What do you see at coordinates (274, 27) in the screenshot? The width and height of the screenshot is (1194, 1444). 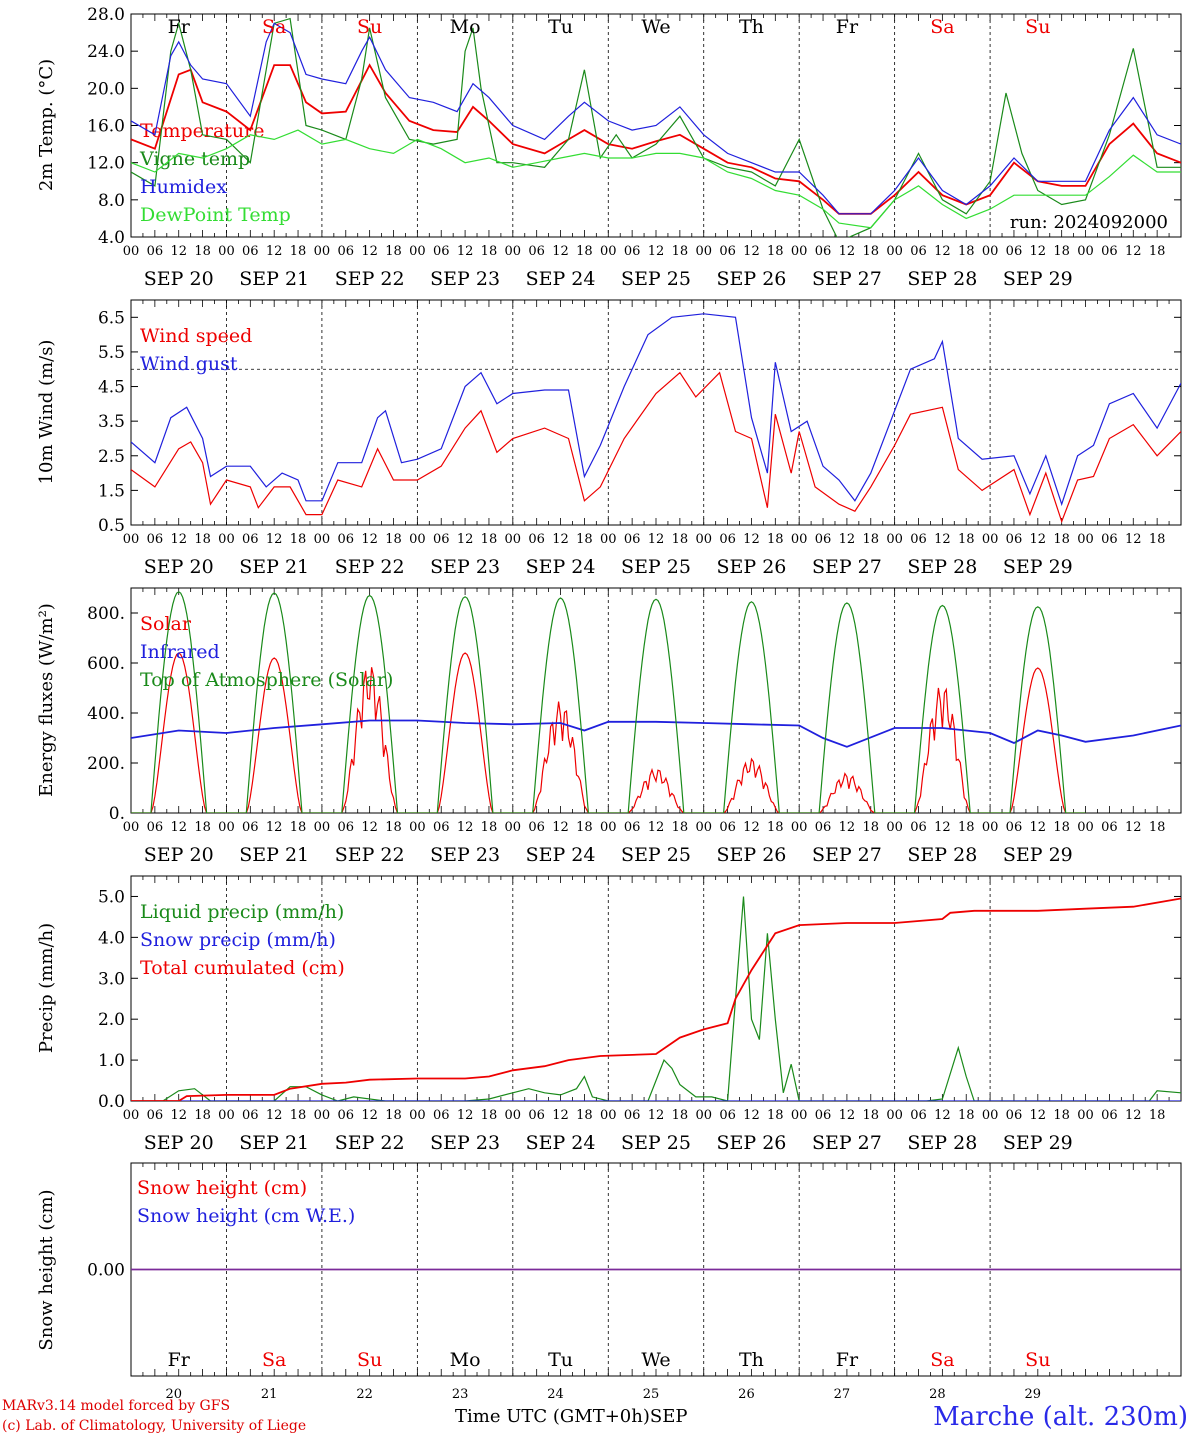 I see `dow-label-top: Sa` at bounding box center [274, 27].